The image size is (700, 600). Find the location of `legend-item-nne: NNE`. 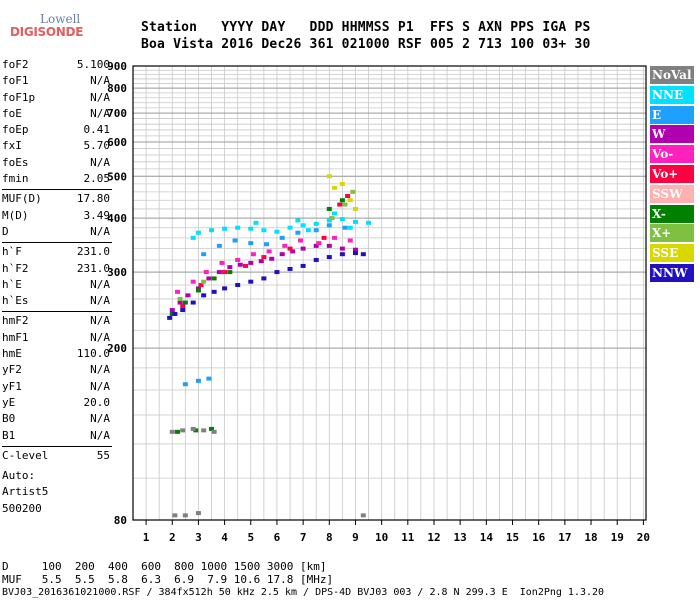

legend-item-nne: NNE is located at coordinates (672, 94).